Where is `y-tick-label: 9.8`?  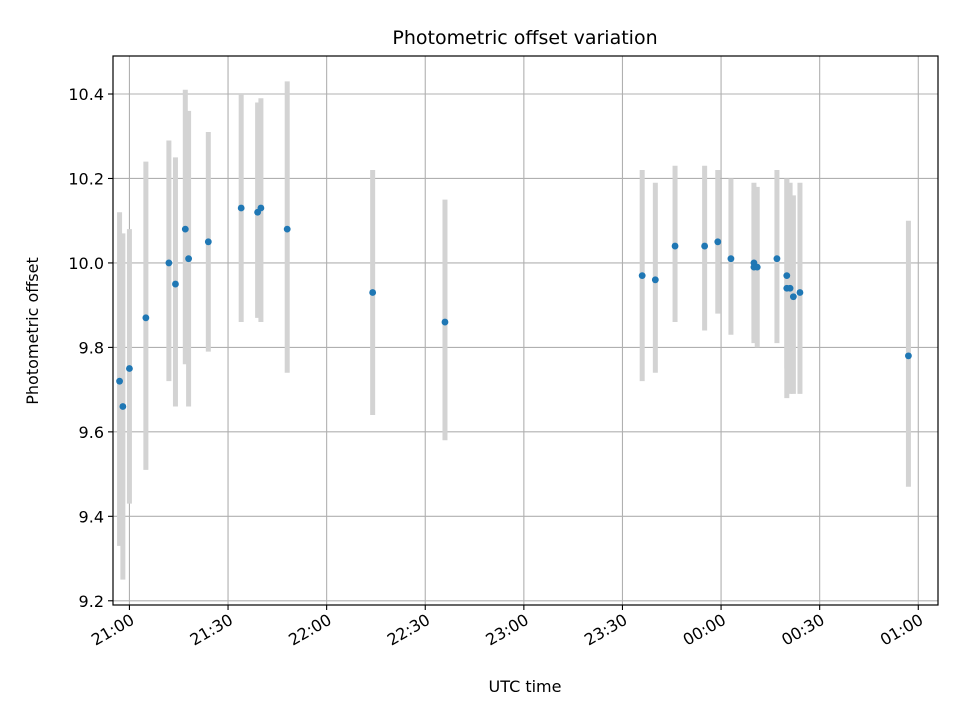 y-tick-label: 9.8 is located at coordinates (91, 347).